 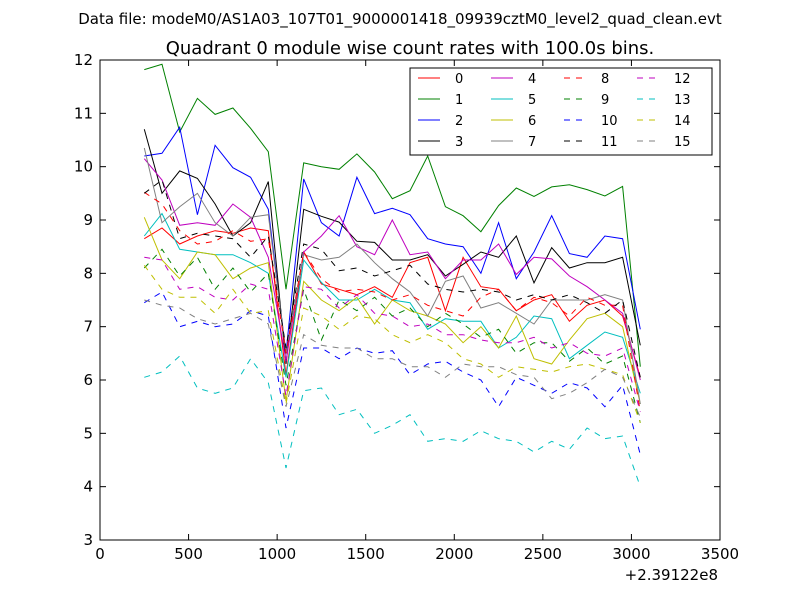 What do you see at coordinates (88, 380) in the screenshot?
I see `y-tick-label: 6` at bounding box center [88, 380].